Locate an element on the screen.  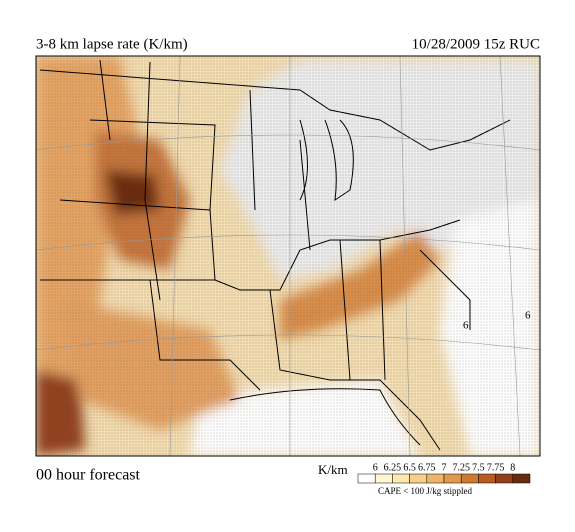
units: K/km is located at coordinates (333, 469).